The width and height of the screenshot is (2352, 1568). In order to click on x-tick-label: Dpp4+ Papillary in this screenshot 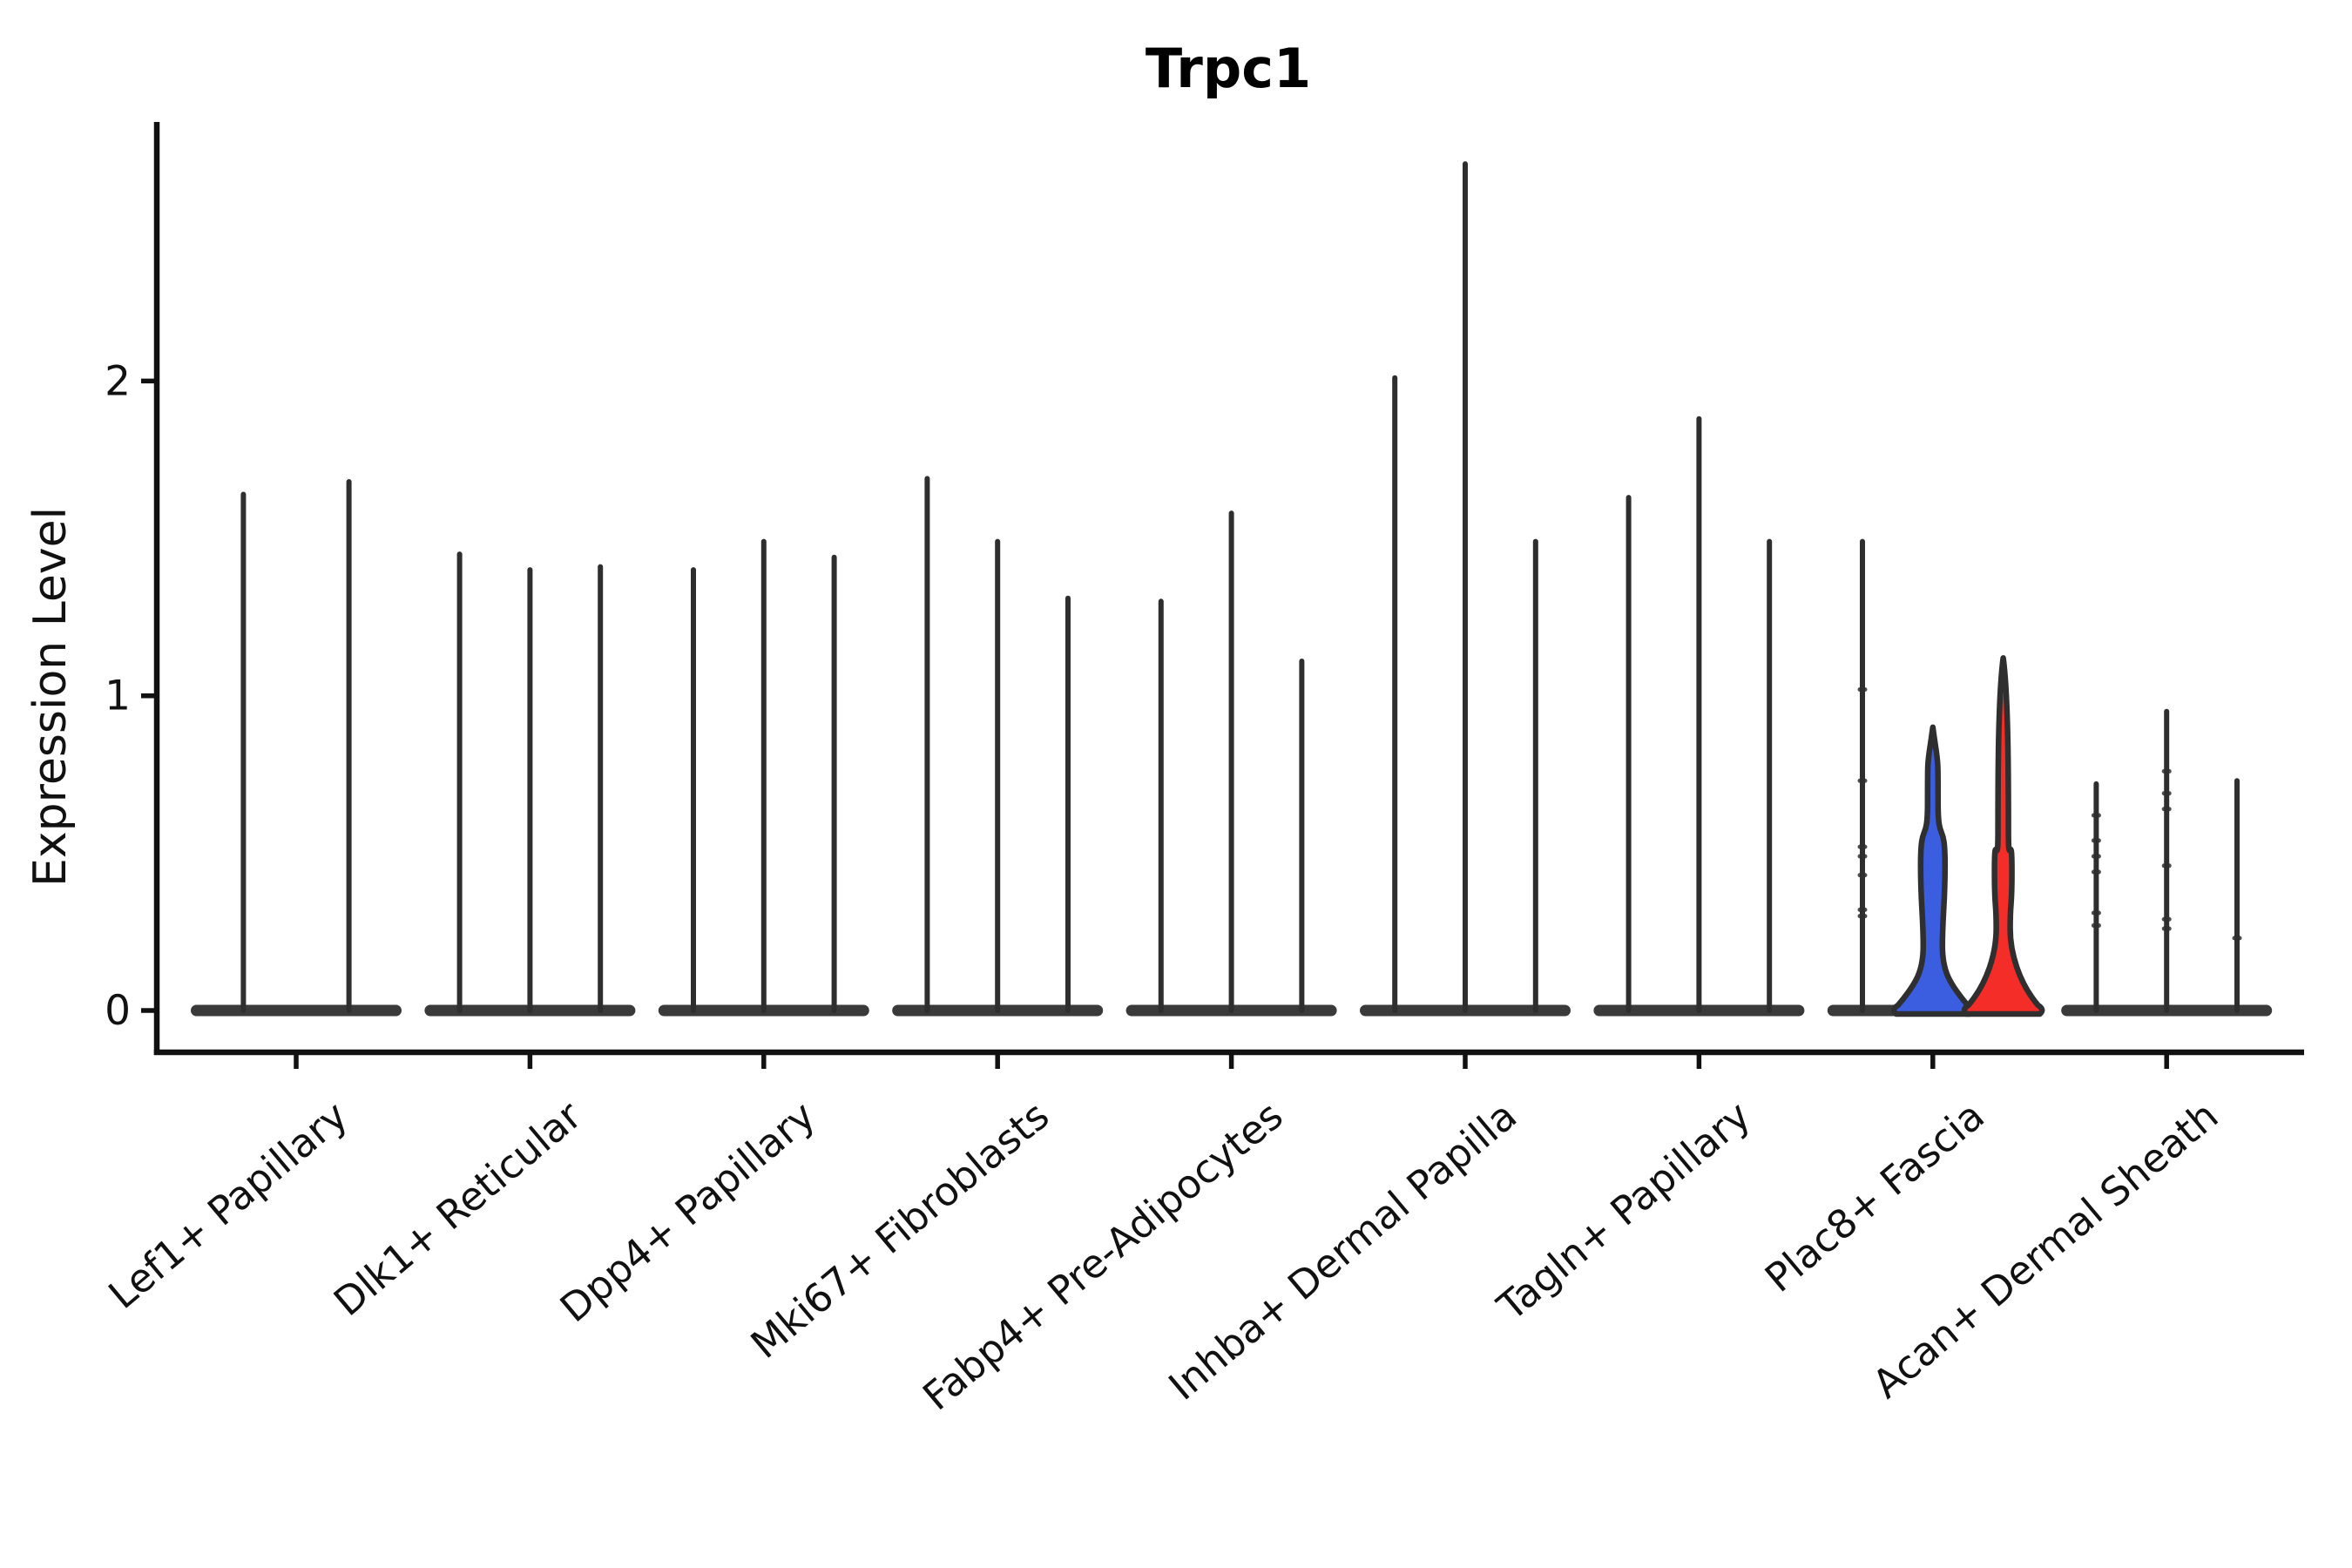, I will do `click(687, 1212)`.